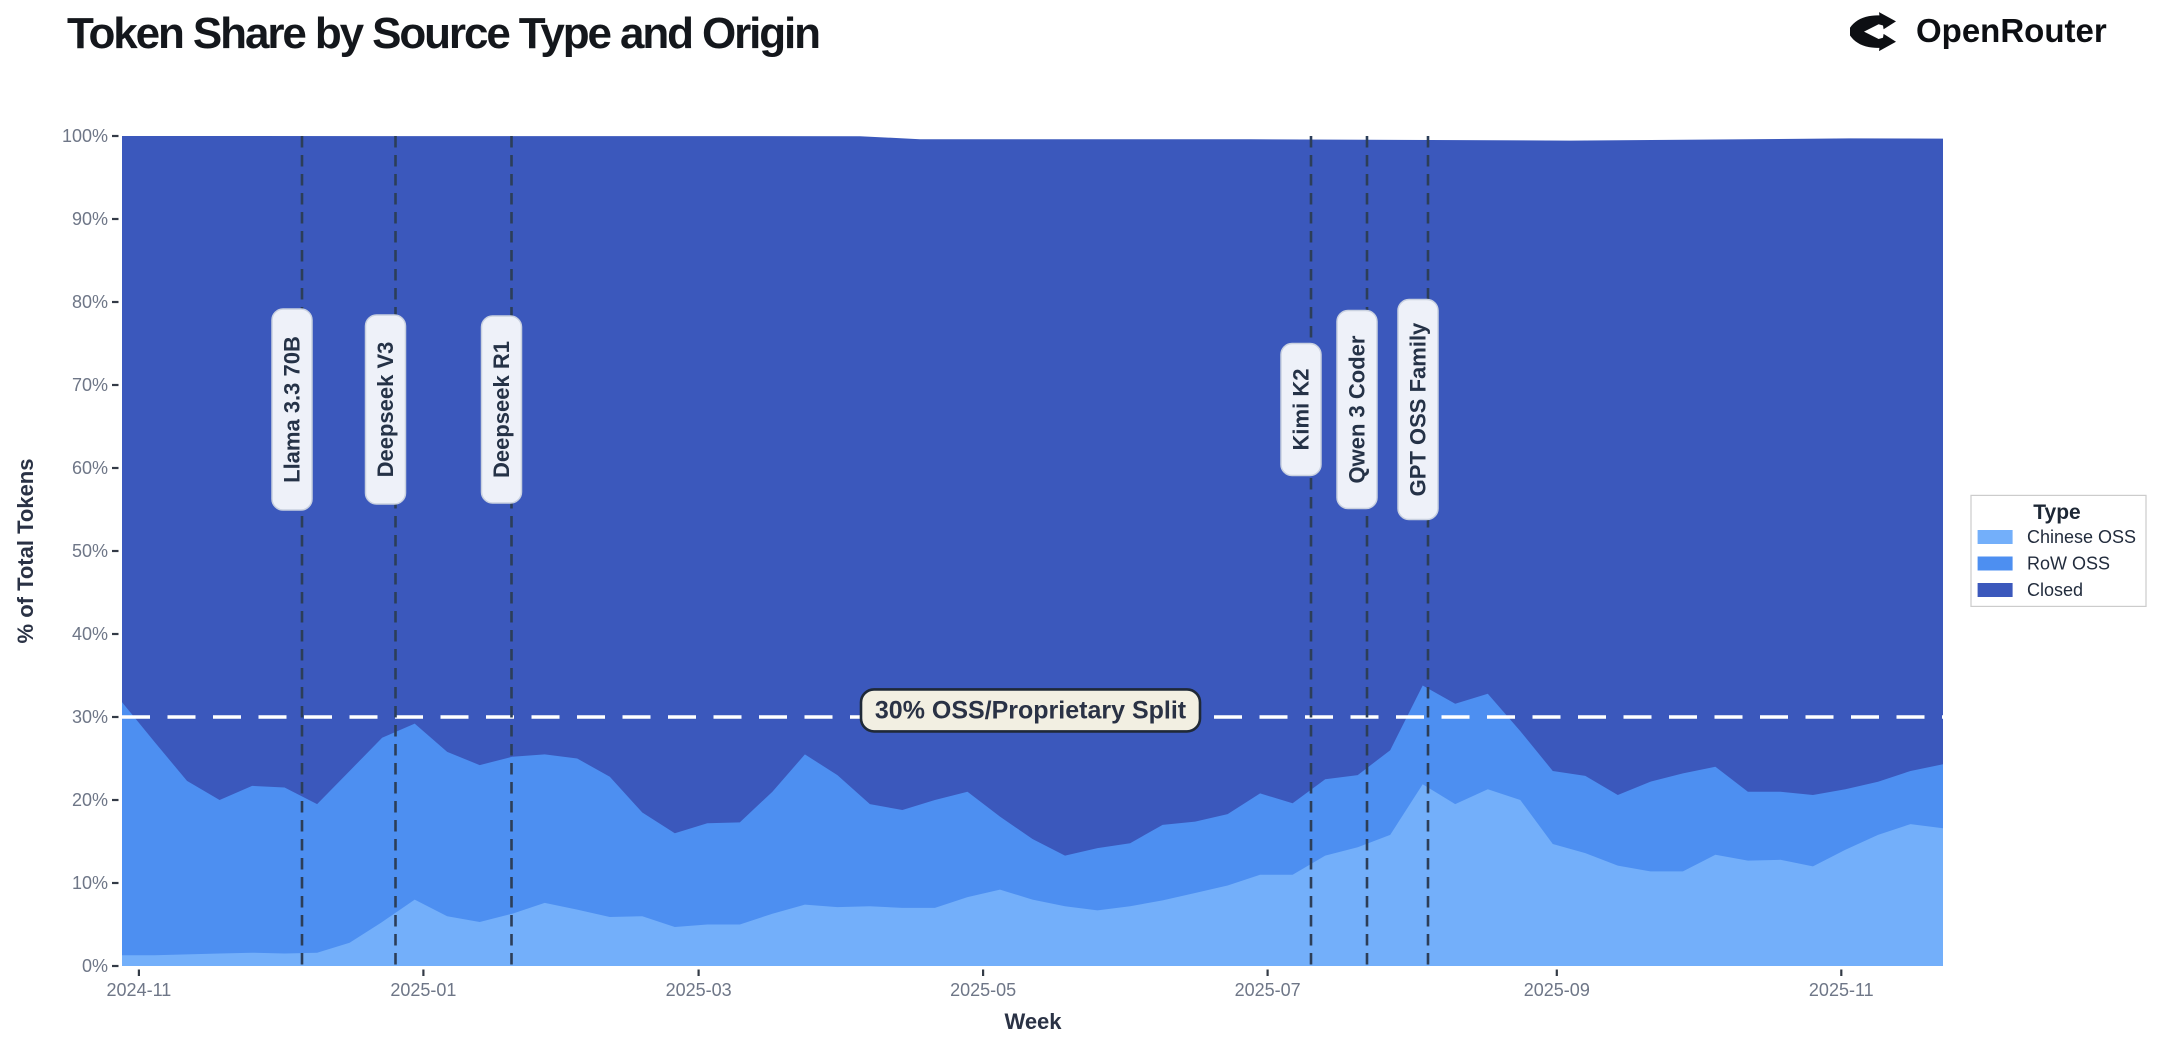 The width and height of the screenshot is (2158, 1049). I want to click on svg-text: 100%, so click(85, 136).